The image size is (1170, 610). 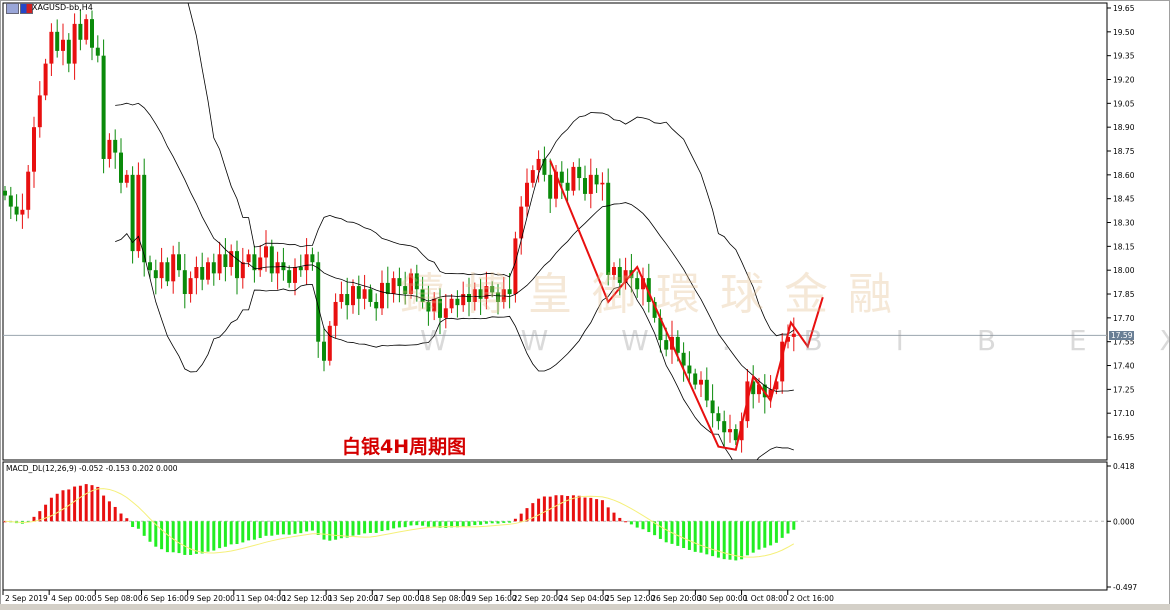 What do you see at coordinates (166, 598) in the screenshot?
I see `time-tick-label: 6 Sep 16:00` at bounding box center [166, 598].